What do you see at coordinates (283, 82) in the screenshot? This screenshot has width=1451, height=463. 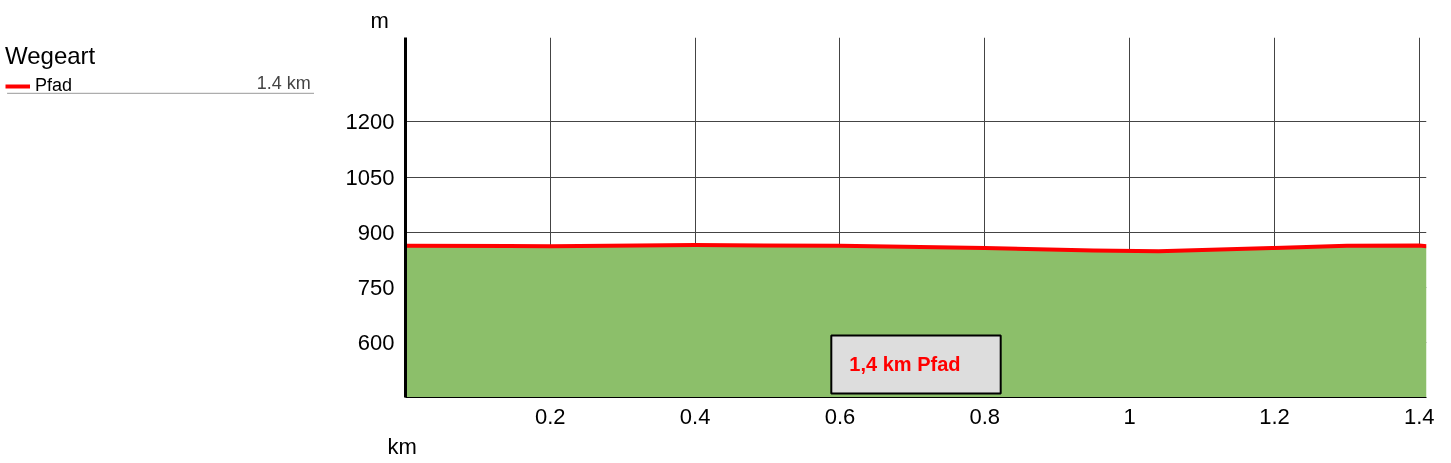 I see `text: 1.4 km` at bounding box center [283, 82].